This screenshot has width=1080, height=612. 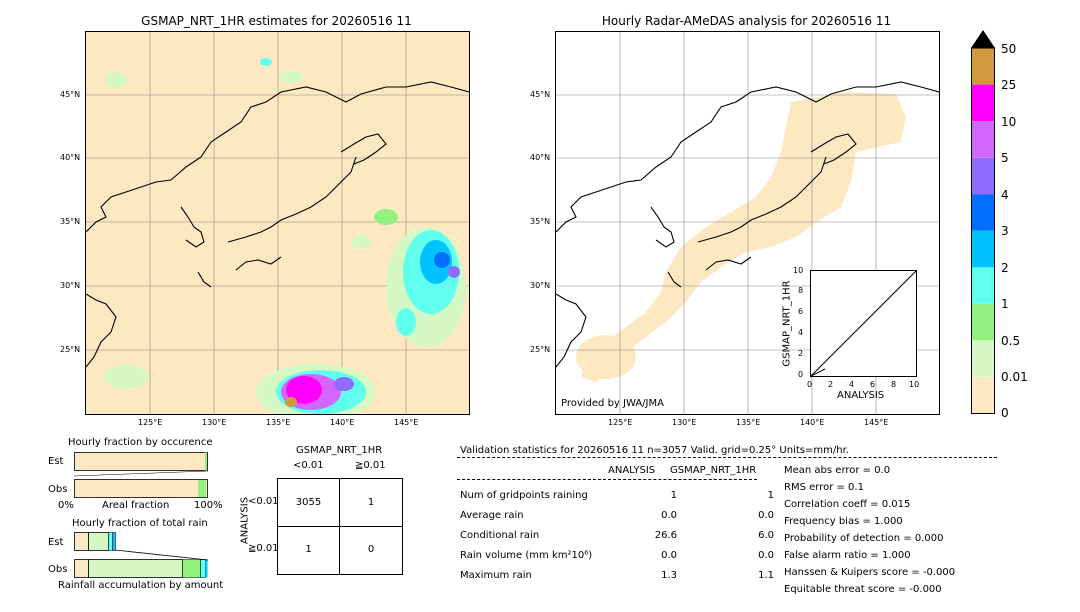 I want to click on areal-axis-right: 100%, so click(x=208, y=505).